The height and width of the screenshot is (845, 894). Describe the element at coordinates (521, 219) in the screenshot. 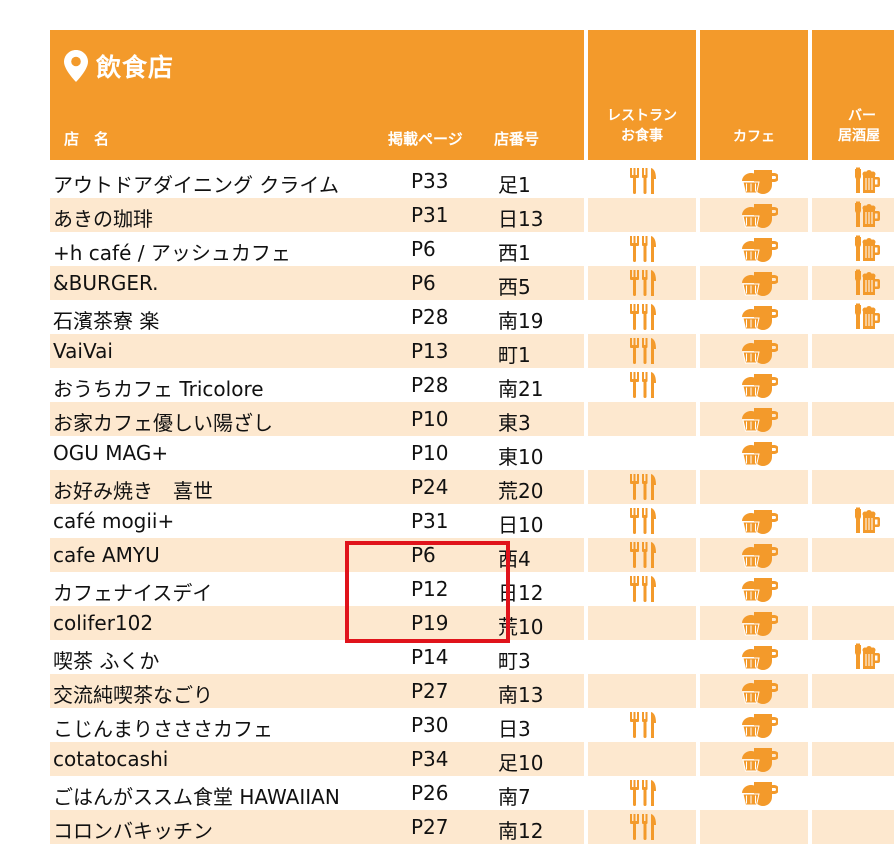

I see `shop-number: 日13` at that location.